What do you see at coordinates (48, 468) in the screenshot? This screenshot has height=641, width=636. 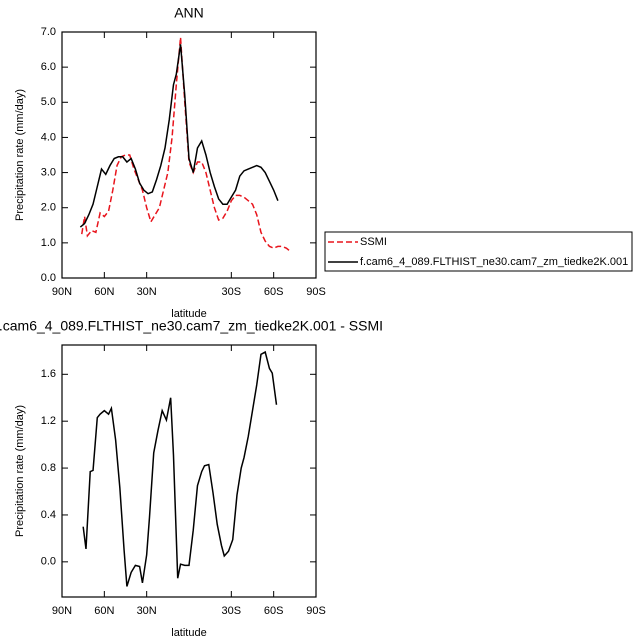 I see `y-tick-label: 0.8` at bounding box center [48, 468].